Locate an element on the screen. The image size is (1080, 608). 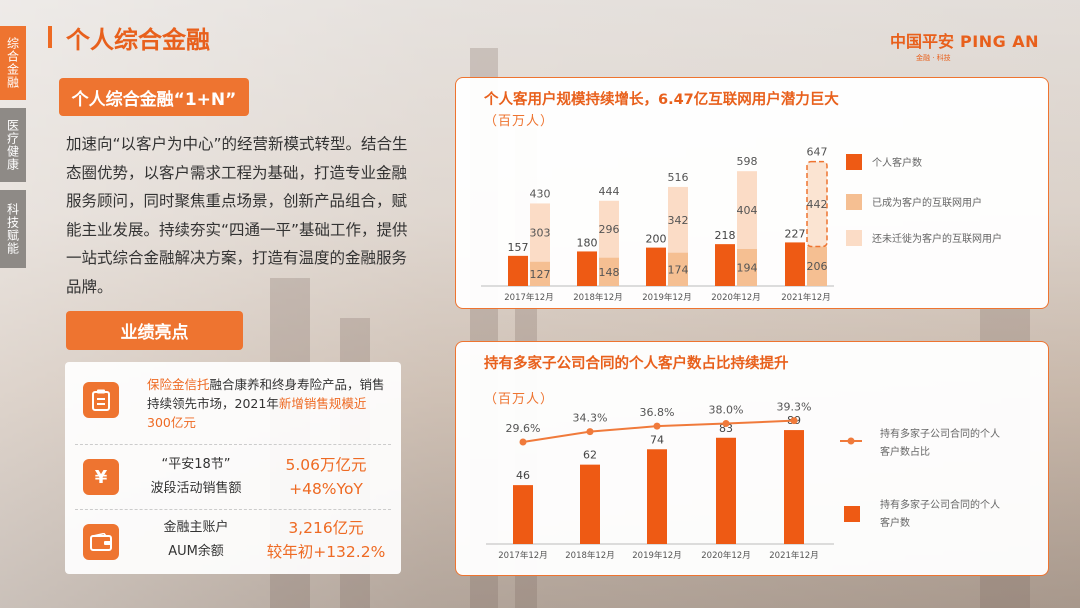
yen-icon: ¥ is located at coordinates (101, 477).